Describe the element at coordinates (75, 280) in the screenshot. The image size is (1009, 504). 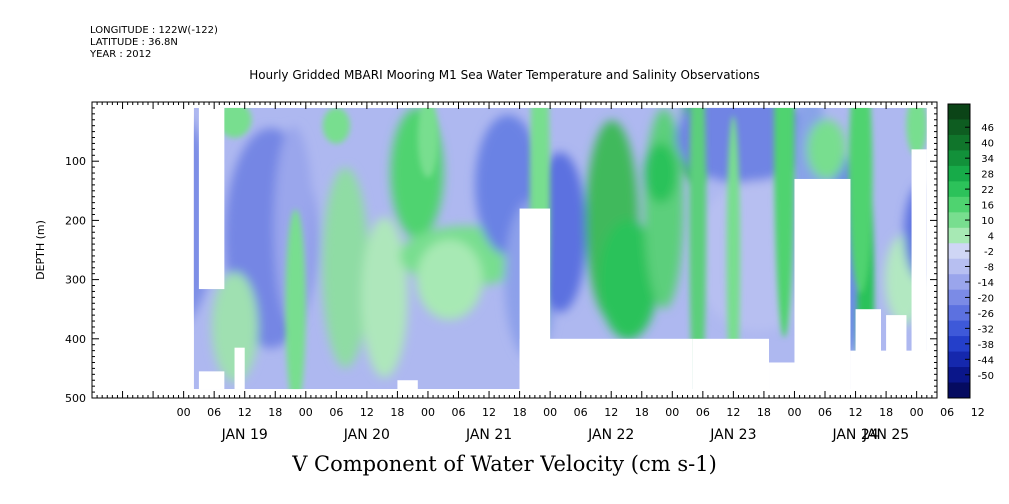
I see `y-tick-label: 300` at that location.